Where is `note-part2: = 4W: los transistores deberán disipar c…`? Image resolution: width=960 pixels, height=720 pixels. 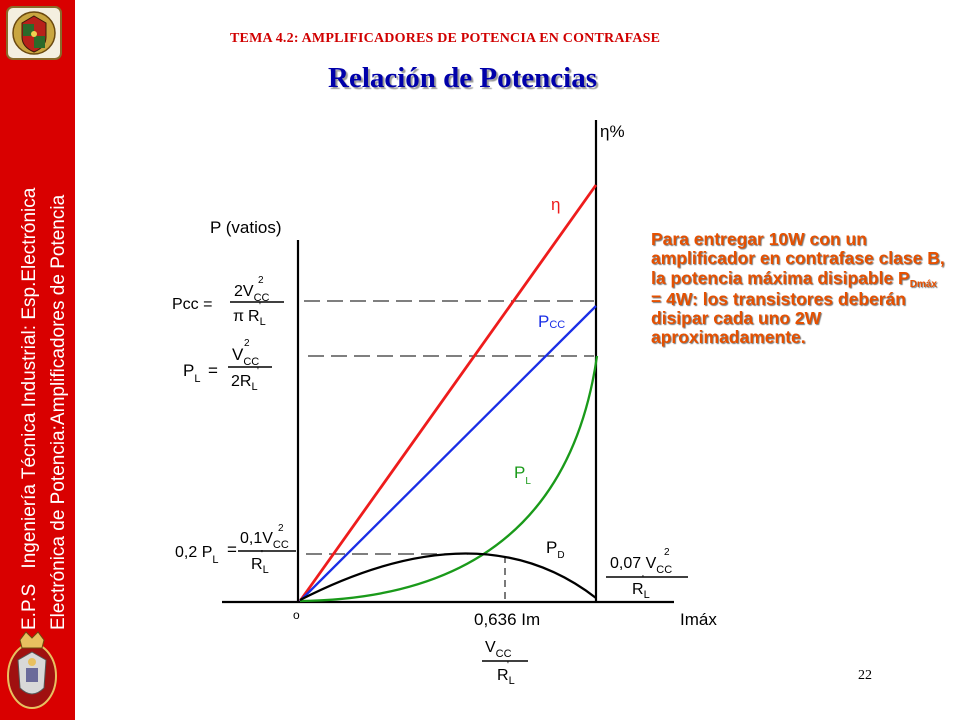
note-part2: = 4W: los transistores deberán disipar c… is located at coordinates (778, 317).